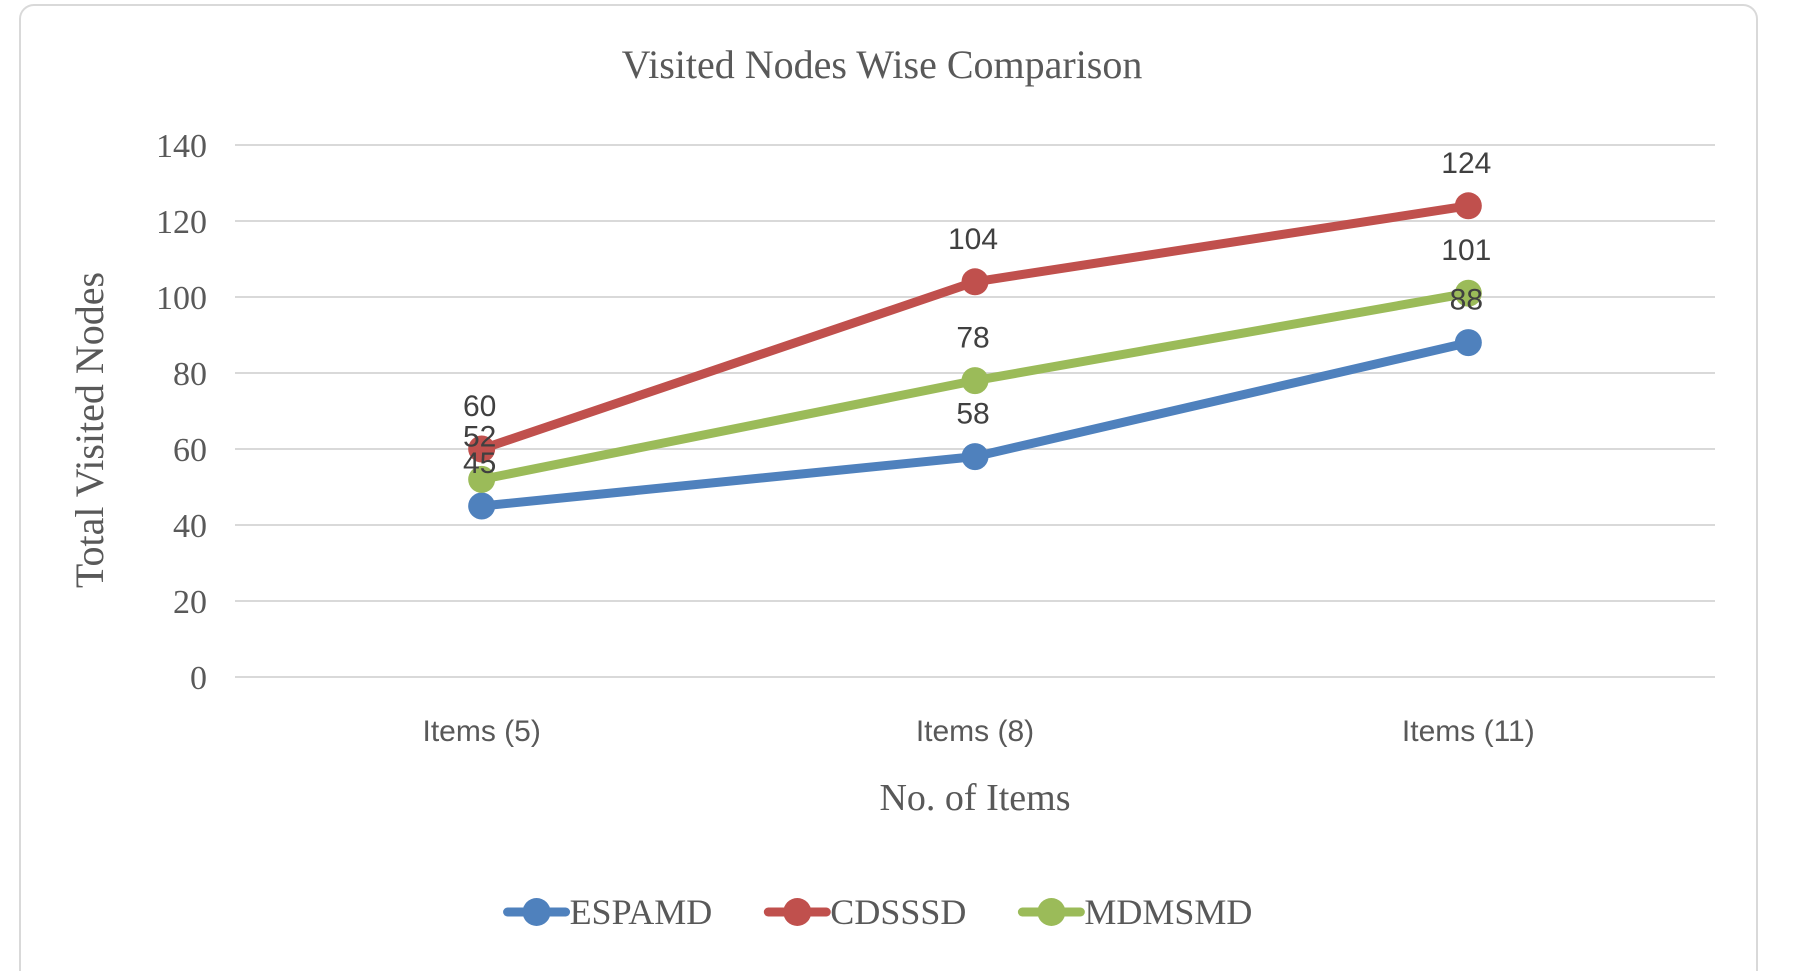  I want to click on legend-label-CDSSSD: CDSSSD, so click(898, 912).